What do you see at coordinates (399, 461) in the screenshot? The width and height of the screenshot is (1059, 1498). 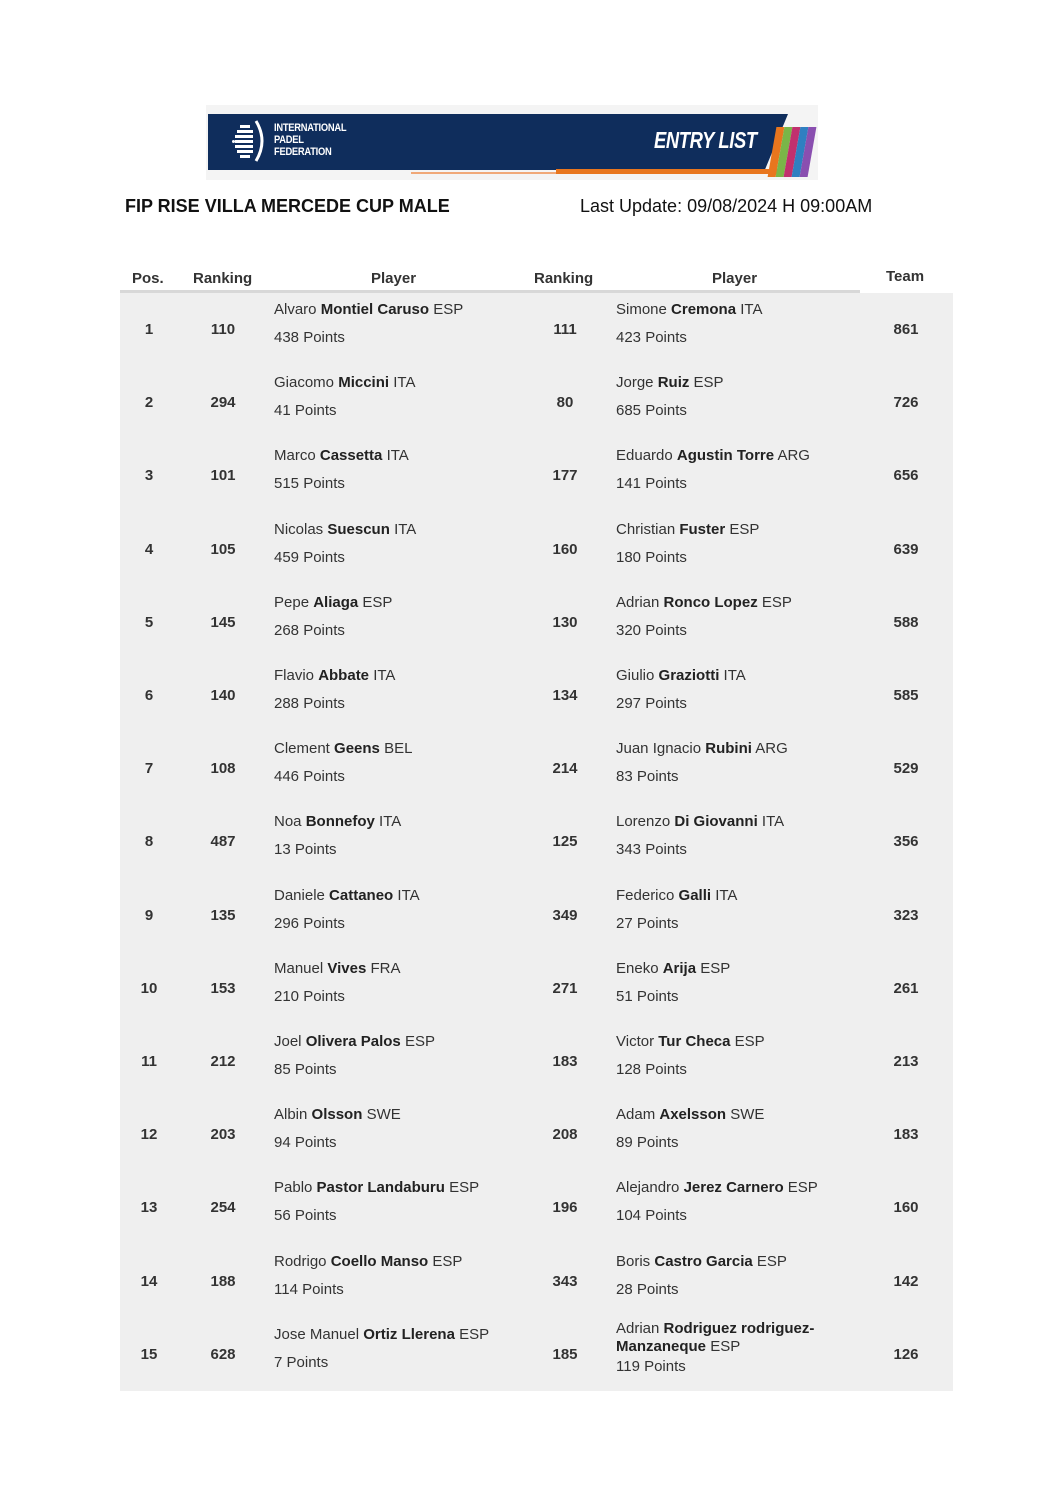 I see `player-name: Marco Cassetta ITA` at bounding box center [399, 461].